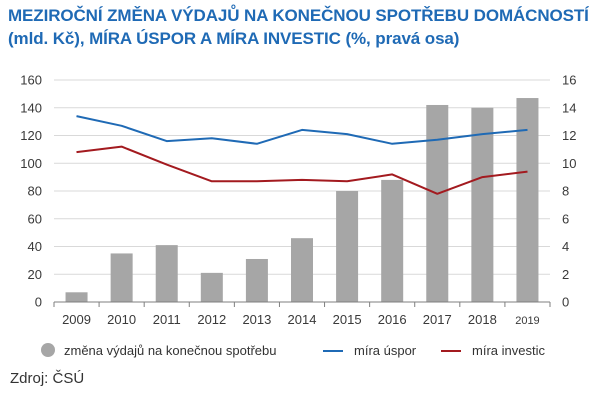 The width and height of the screenshot is (589, 400). I want to click on x-axis-tick-label: 2013, so click(256, 319).